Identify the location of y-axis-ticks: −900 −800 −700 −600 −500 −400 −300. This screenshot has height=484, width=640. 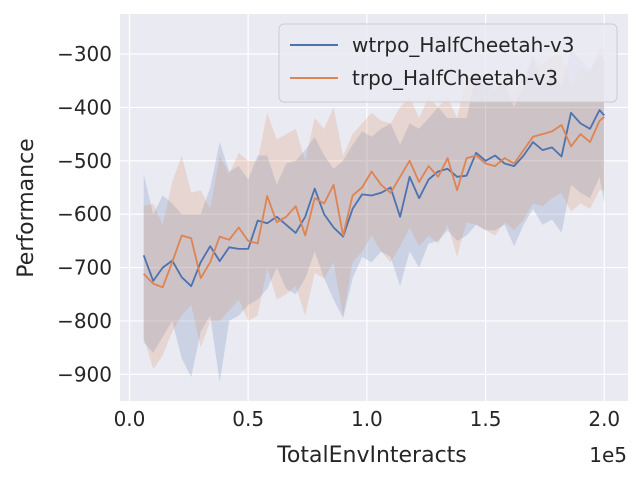
(84, 214).